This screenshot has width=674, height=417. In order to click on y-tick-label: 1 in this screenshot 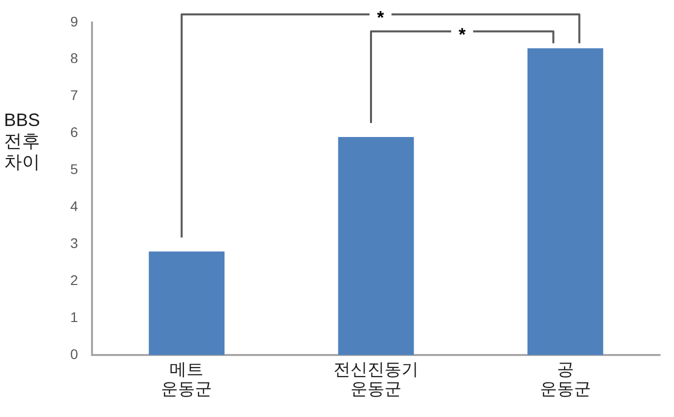, I will do `click(74, 316)`.